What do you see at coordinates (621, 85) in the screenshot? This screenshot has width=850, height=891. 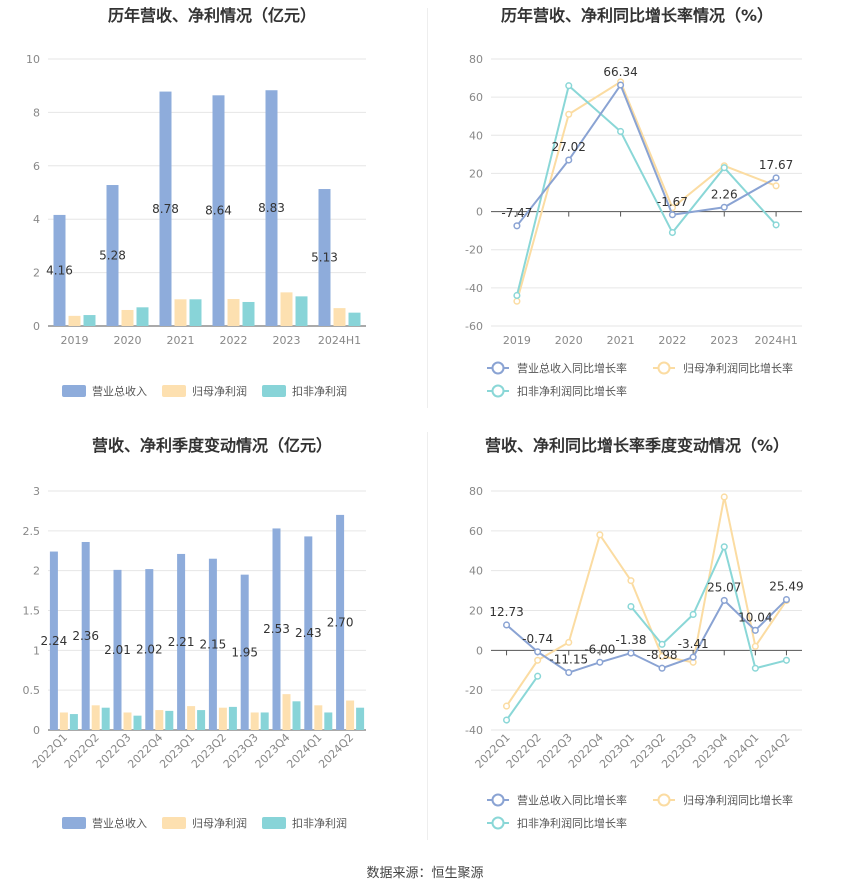 I see `point-2021-营业总收入同比增长率` at bounding box center [621, 85].